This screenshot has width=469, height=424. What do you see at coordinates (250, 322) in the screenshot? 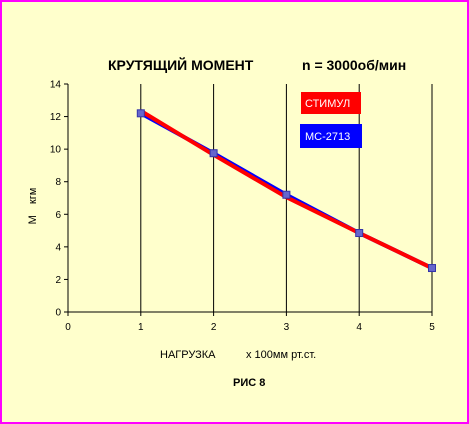
I see `x-ticks: 0 1 2 3 4 5` at bounding box center [250, 322].